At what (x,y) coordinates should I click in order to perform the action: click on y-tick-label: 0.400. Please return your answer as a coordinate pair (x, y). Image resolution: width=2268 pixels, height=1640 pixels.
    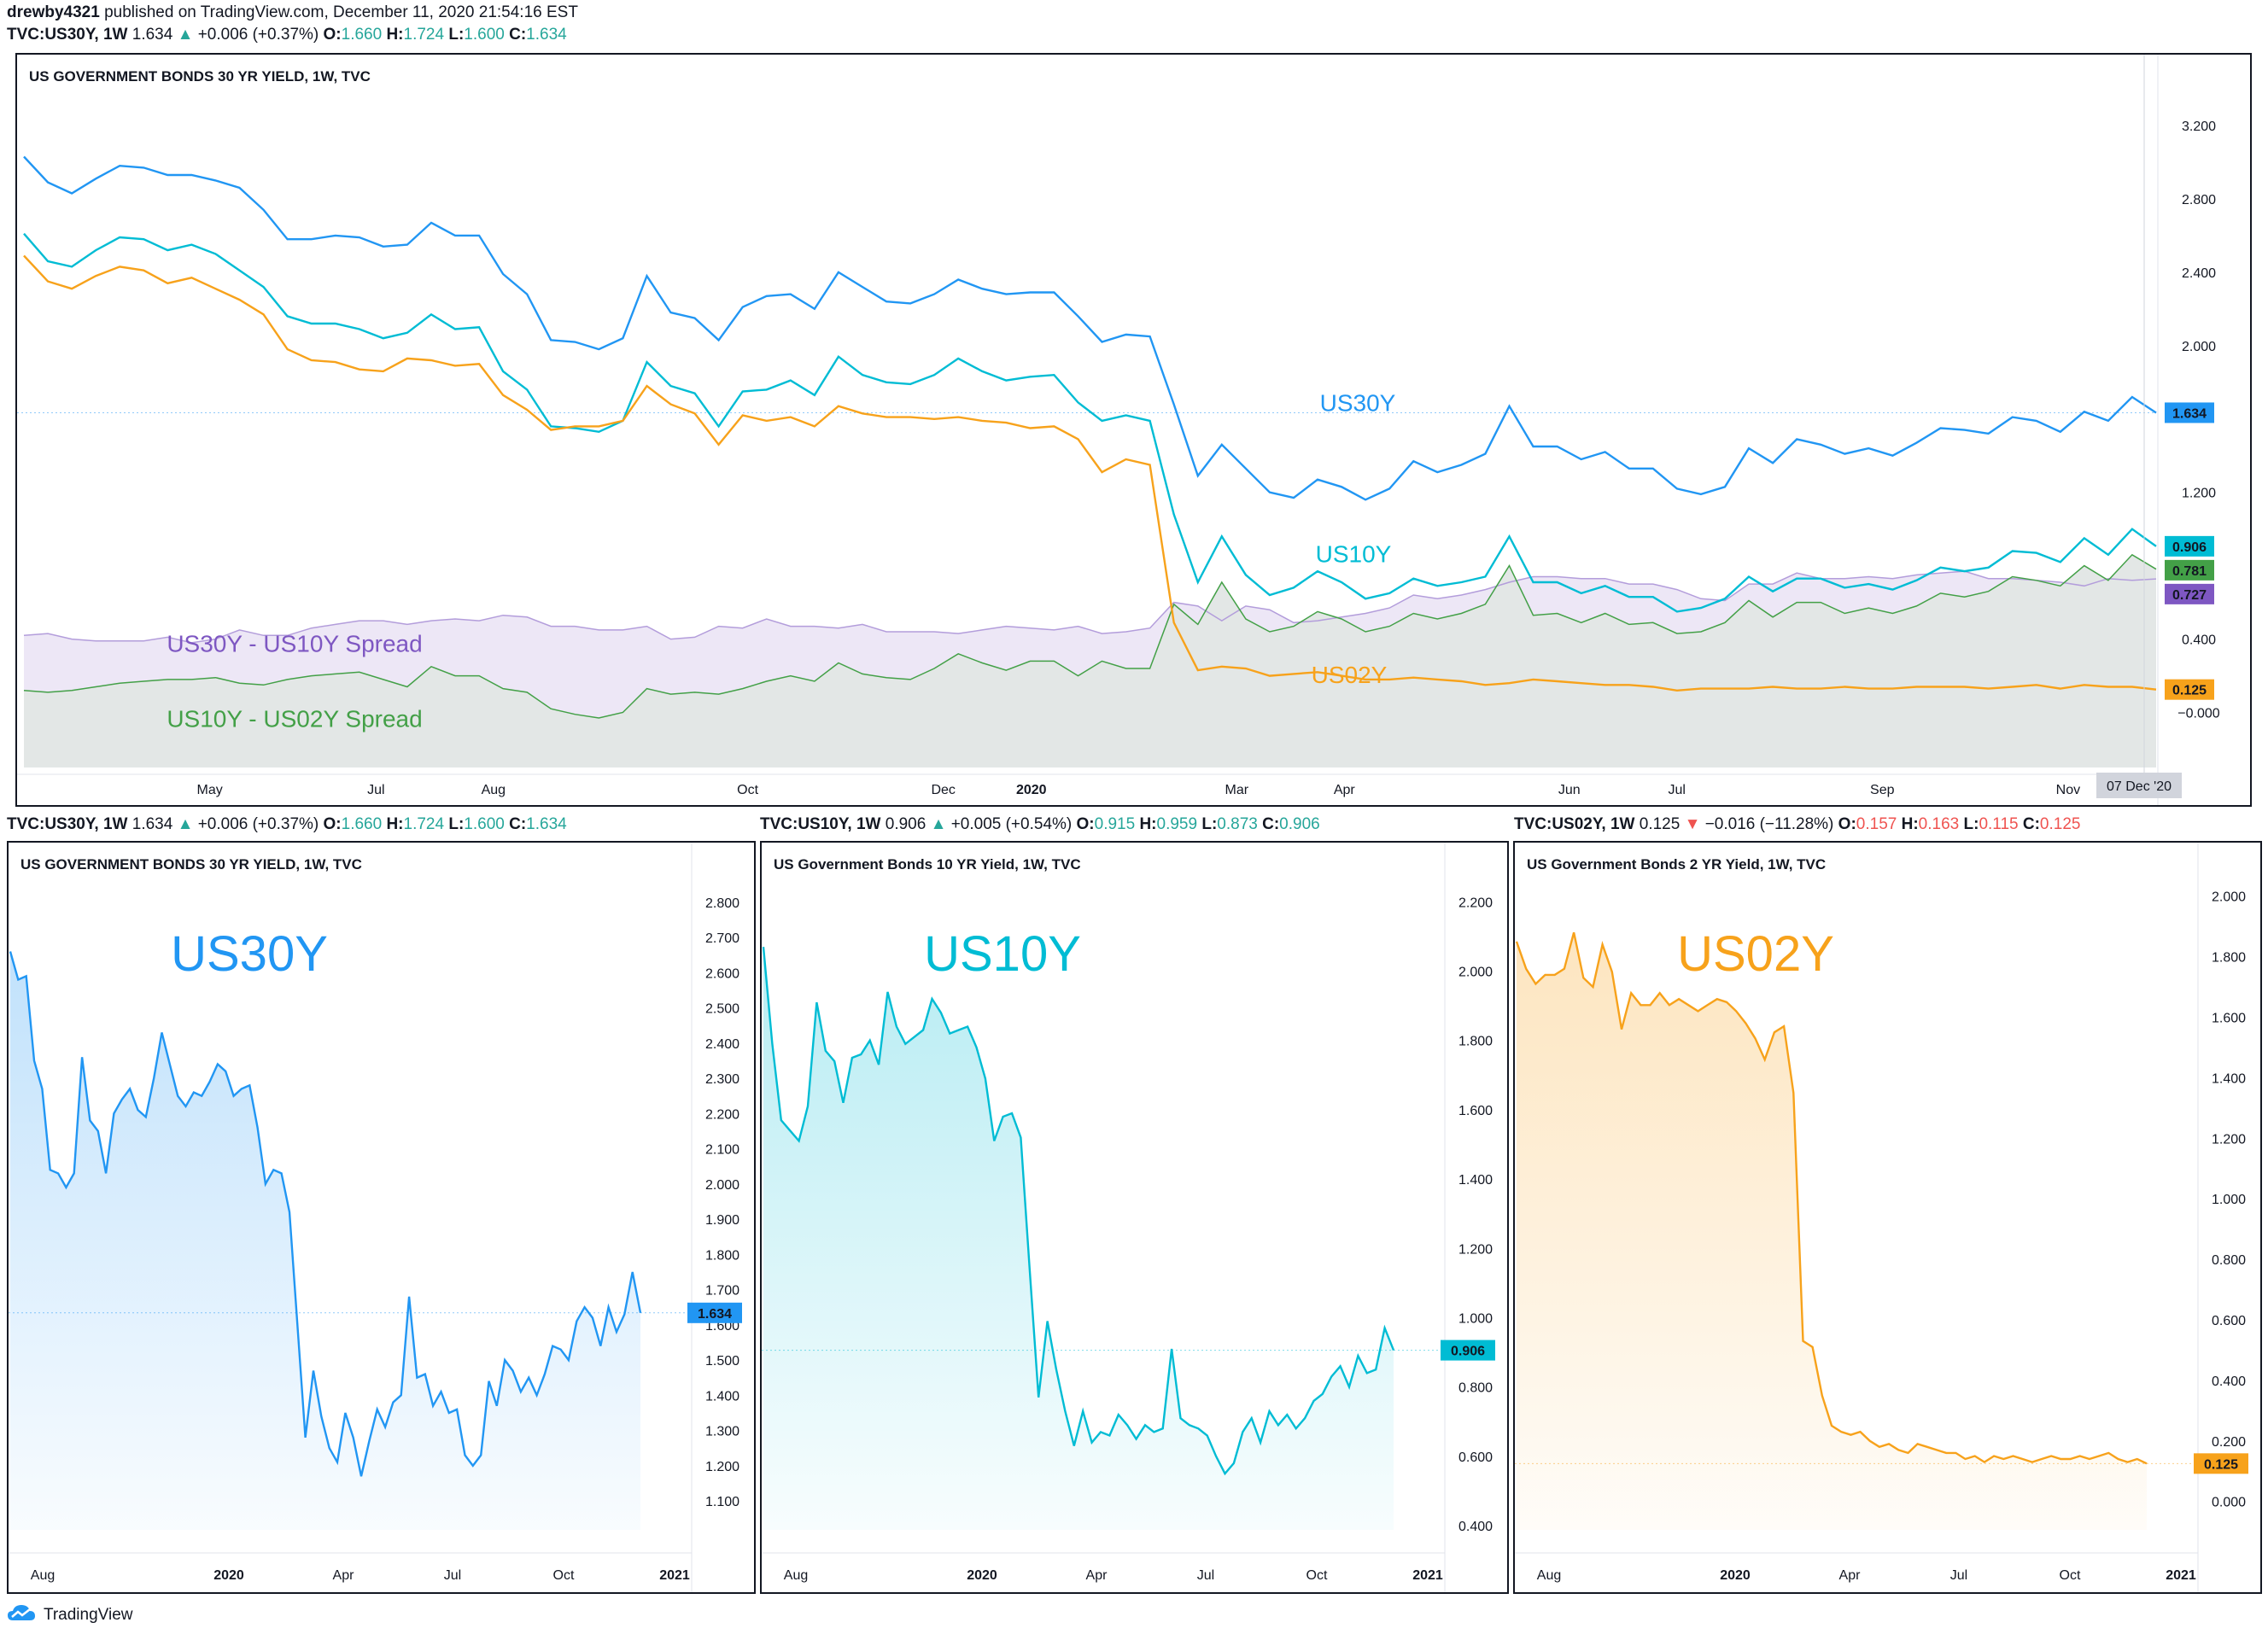
    Looking at the image, I should click on (1475, 1527).